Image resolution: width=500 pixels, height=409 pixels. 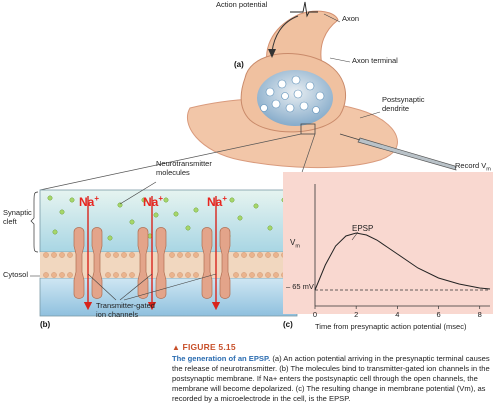 What do you see at coordinates (17, 217) in the screenshot?
I see `label-synaptic-cleft: Synaptic cleft` at bounding box center [17, 217].